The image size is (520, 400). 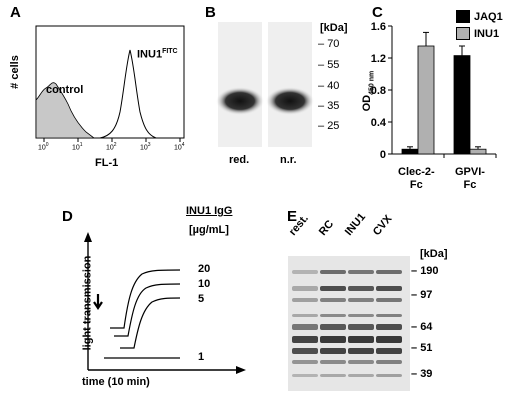 I want to click on panel-b-blot, so click(x=265, y=84).